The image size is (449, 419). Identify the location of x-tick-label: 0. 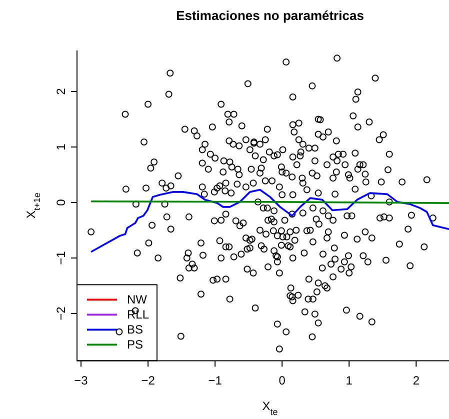
(282, 381).